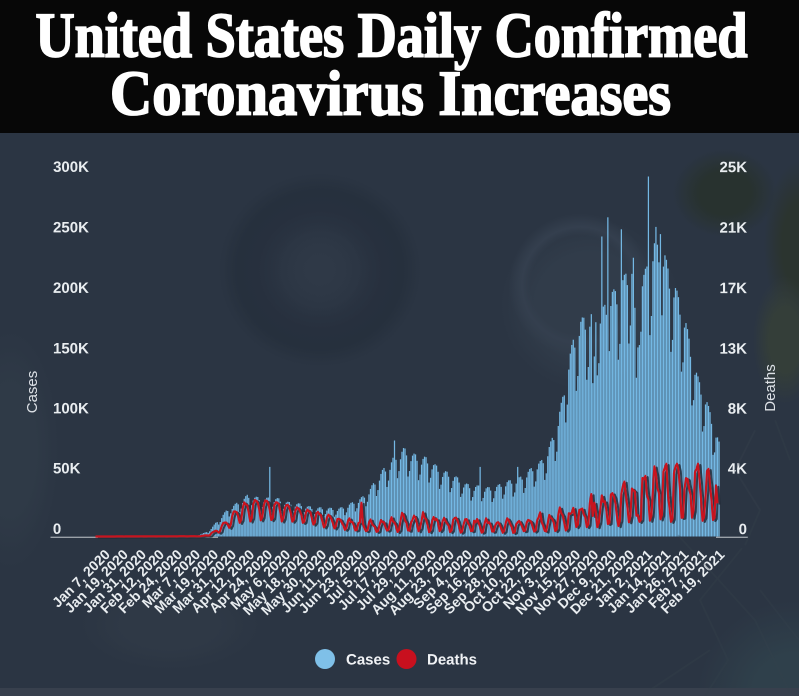 The height and width of the screenshot is (696, 799). What do you see at coordinates (737, 409) in the screenshot?
I see `svg-text: 8K` at bounding box center [737, 409].